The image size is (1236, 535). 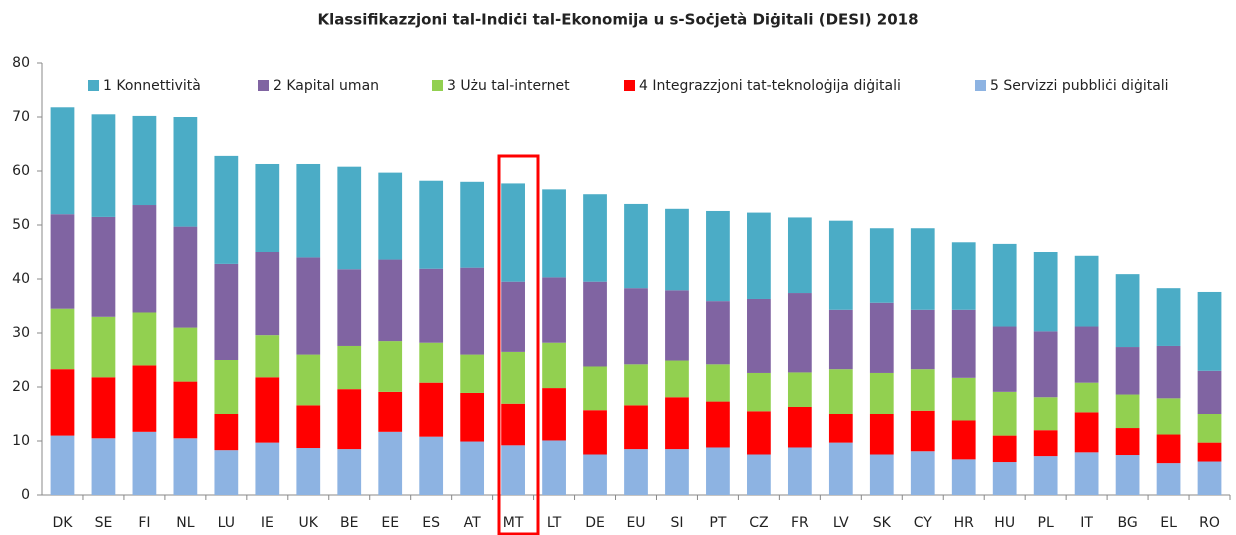 What do you see at coordinates (472, 523) in the screenshot?
I see `x-tick-label: AT` at bounding box center [472, 523].